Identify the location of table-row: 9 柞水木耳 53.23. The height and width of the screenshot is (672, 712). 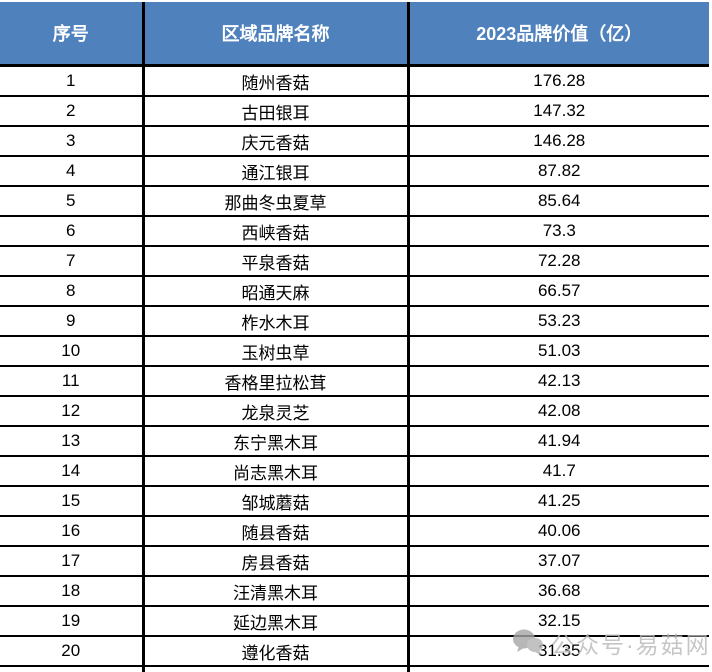
(354, 321).